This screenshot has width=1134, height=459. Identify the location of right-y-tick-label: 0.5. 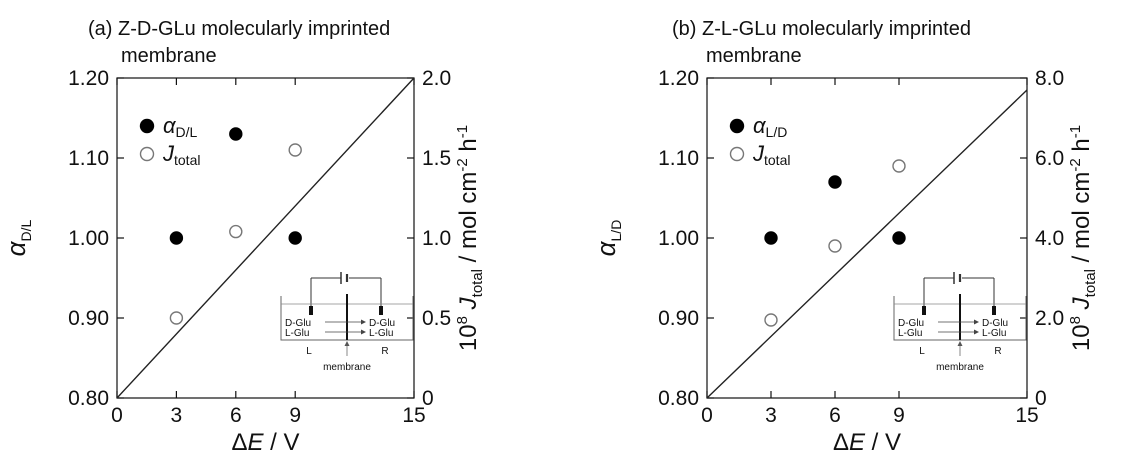
(436, 318).